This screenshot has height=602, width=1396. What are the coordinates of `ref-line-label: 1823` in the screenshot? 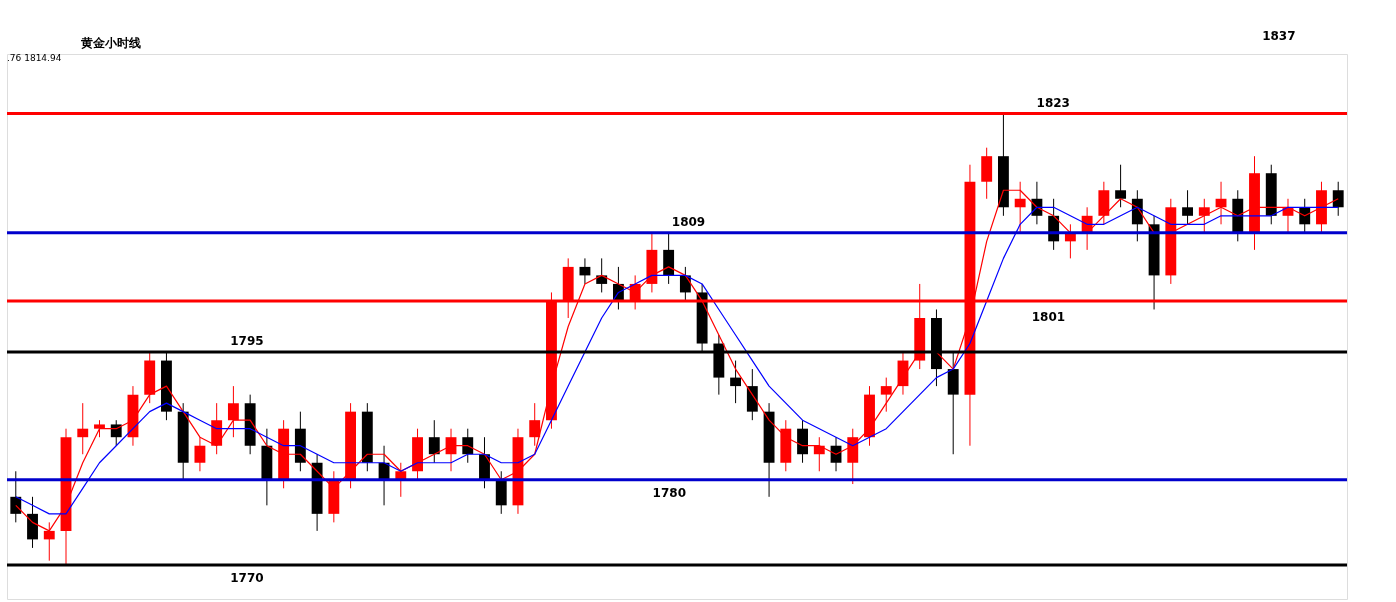 It's located at (1053, 102).